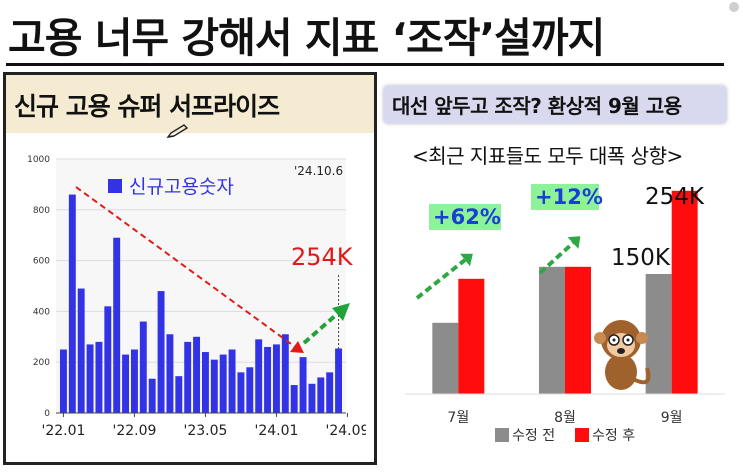 This screenshot has width=743, height=472. Describe the element at coordinates (621, 351) in the screenshot. I see `monkey-mouth` at that location.